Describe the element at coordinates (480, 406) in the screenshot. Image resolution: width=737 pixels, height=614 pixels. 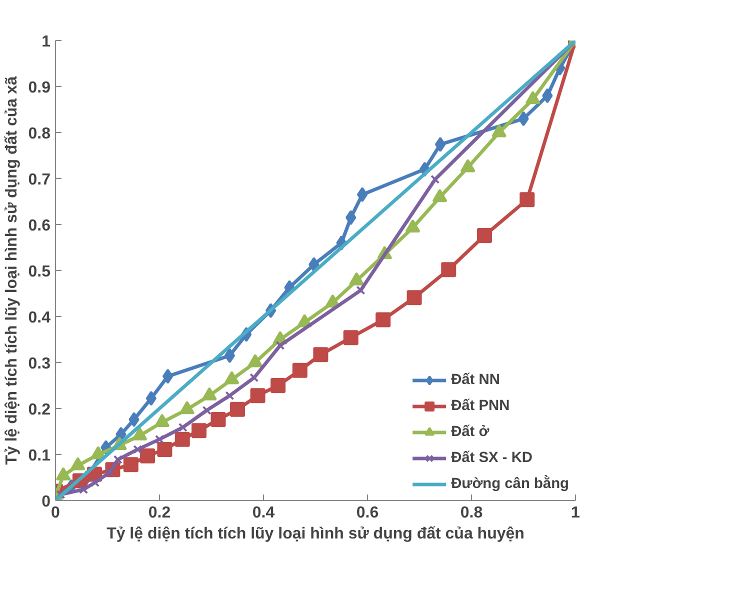
I see `legend-label: Đất PNN` at that location.